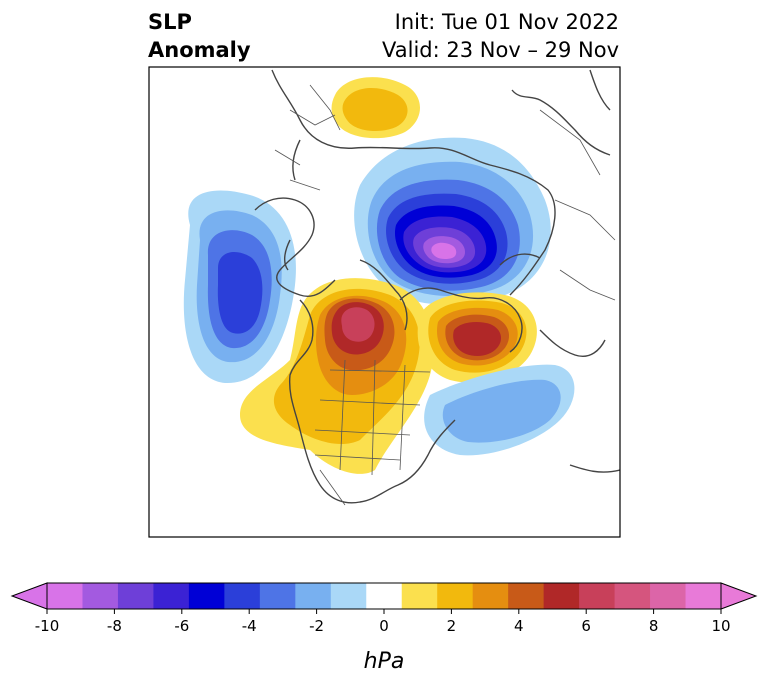 Image resolution: width=768 pixels, height=684 pixels. What do you see at coordinates (500, 50) in the screenshot?
I see `valid-range-label: Valid: 23 Nov – 29 Nov` at bounding box center [500, 50].